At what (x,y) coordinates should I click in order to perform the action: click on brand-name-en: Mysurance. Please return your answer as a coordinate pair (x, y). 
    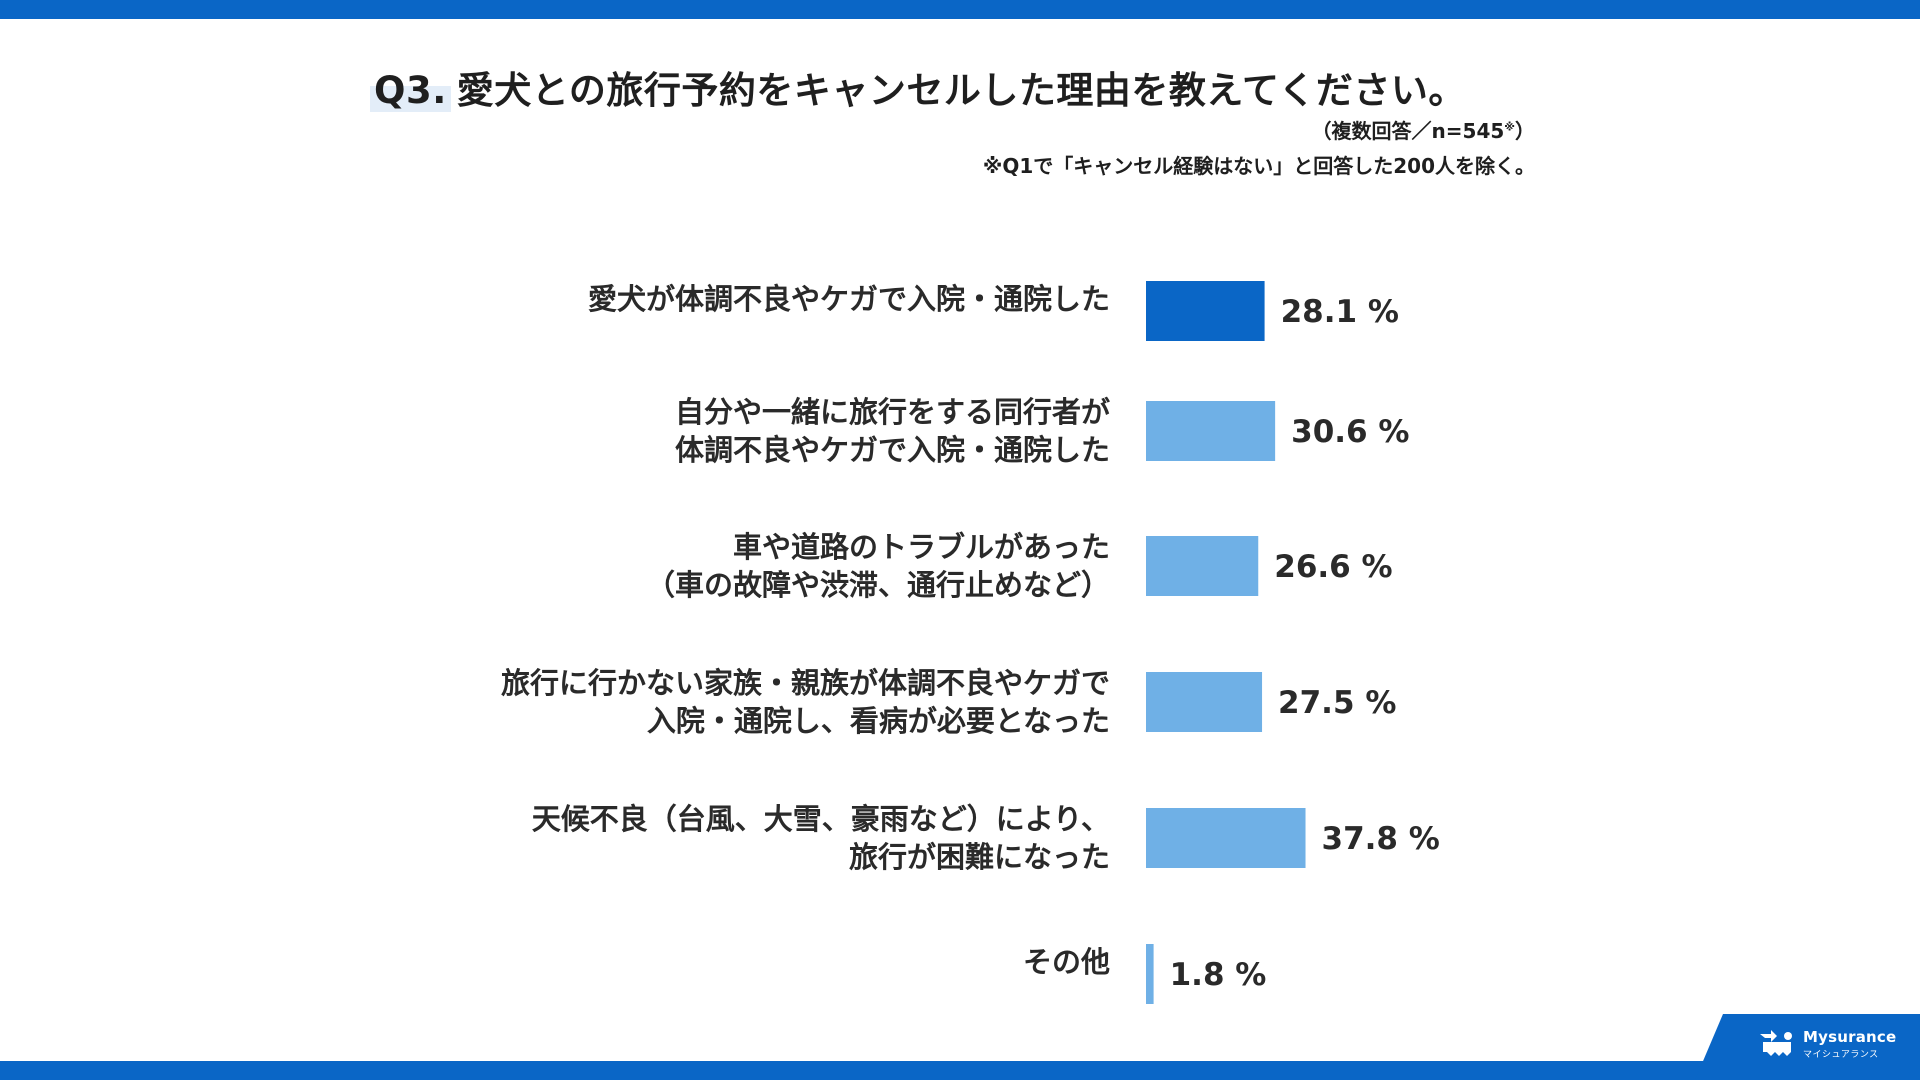
    Looking at the image, I should click on (1850, 1037).